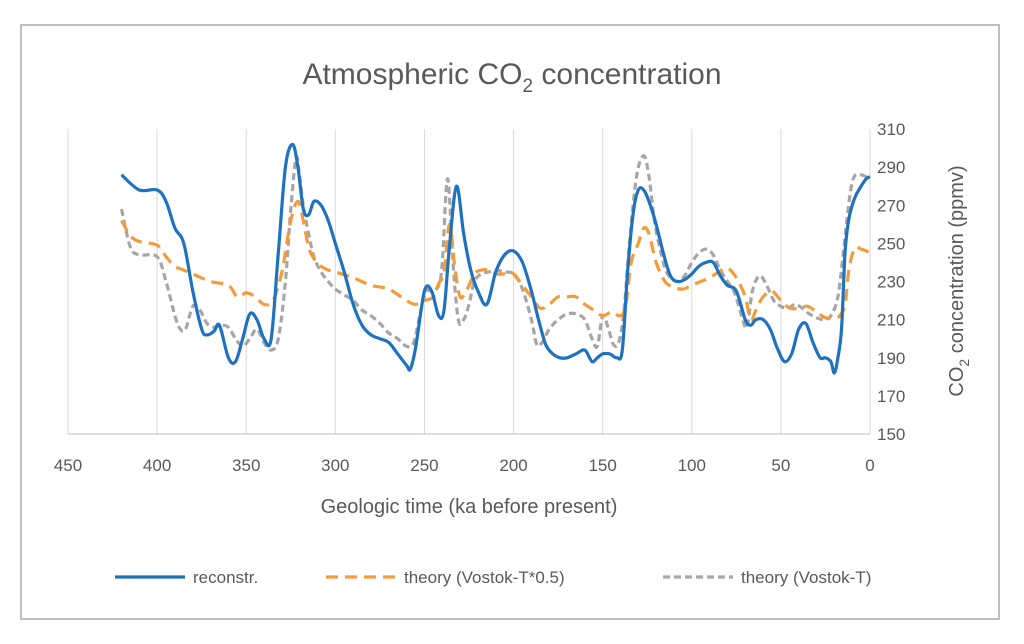  What do you see at coordinates (891, 358) in the screenshot?
I see `y-tick-190: 190` at bounding box center [891, 358].